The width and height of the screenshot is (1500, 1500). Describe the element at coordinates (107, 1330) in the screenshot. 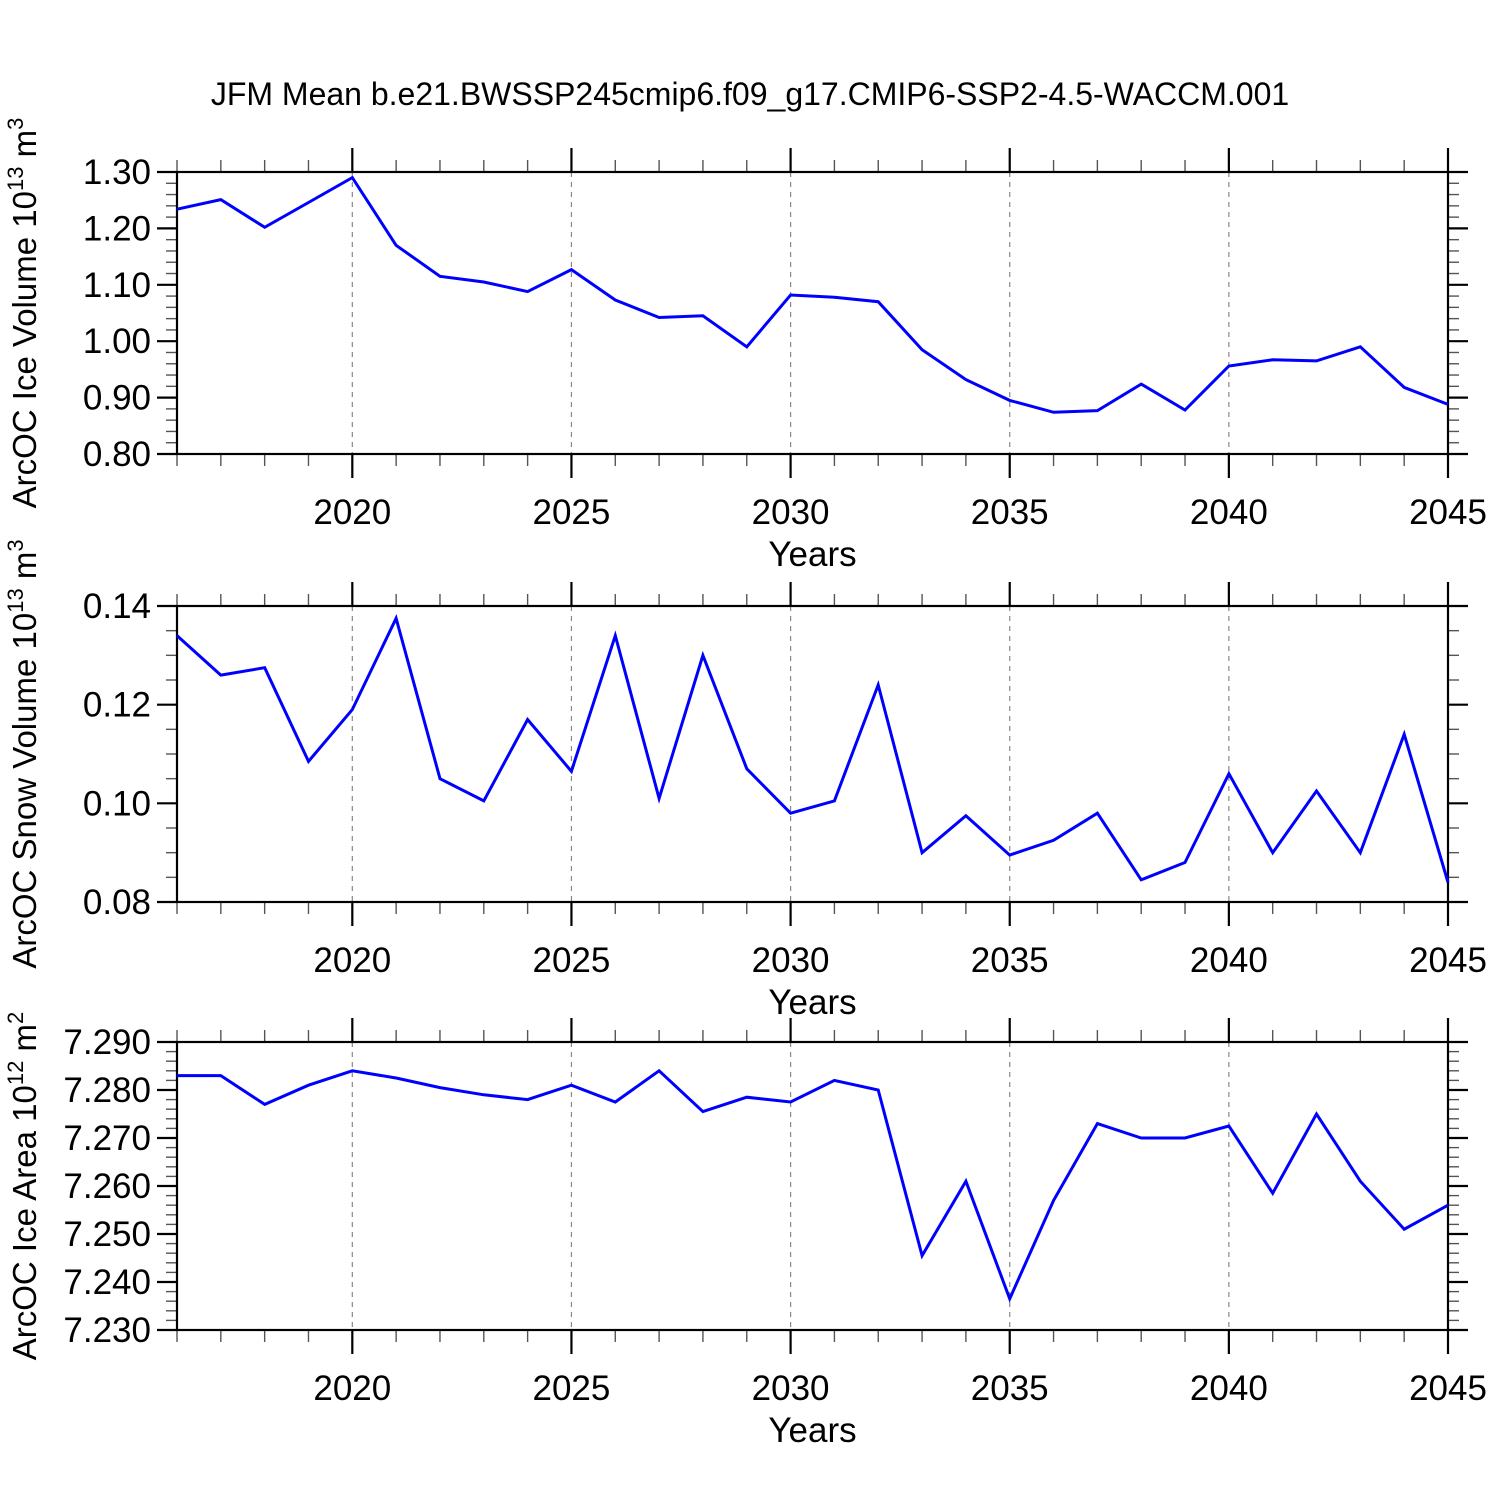

I see `y-tick-label: 7.230` at that location.